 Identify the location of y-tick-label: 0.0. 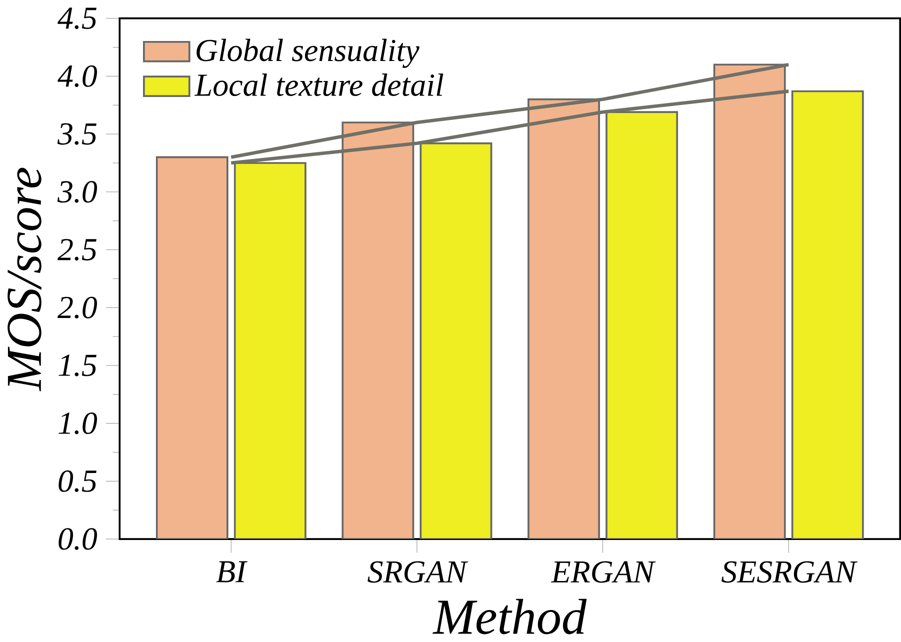
(78, 539).